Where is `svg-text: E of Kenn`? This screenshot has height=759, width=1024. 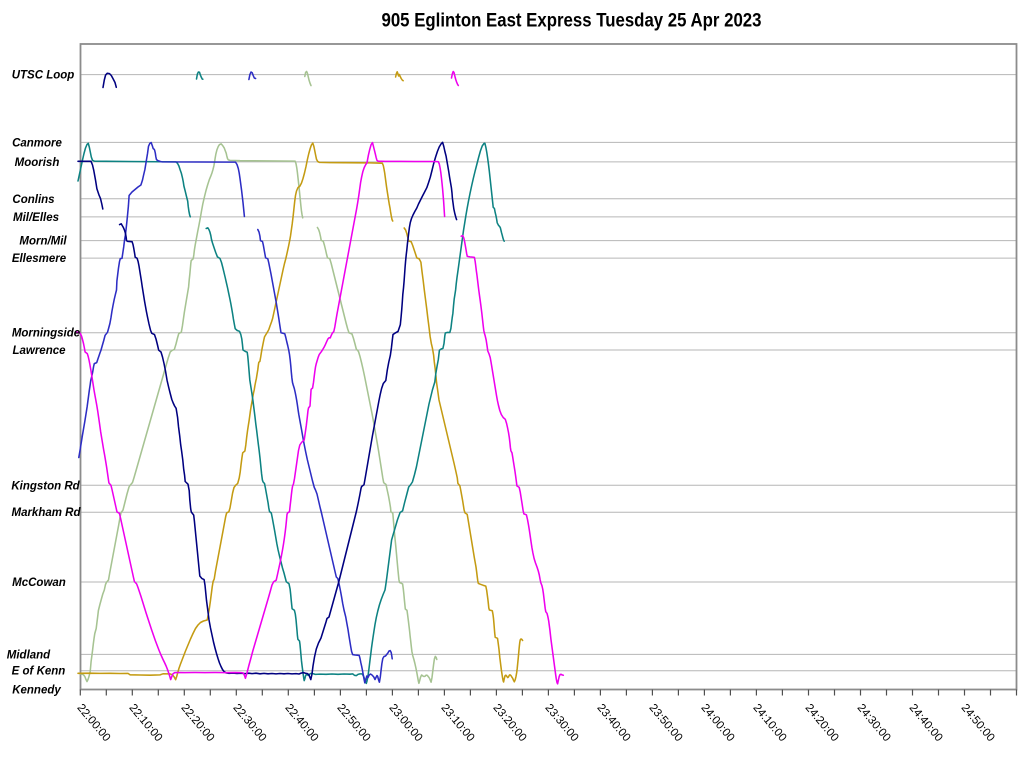 svg-text: E of Kenn is located at coordinates (39, 672).